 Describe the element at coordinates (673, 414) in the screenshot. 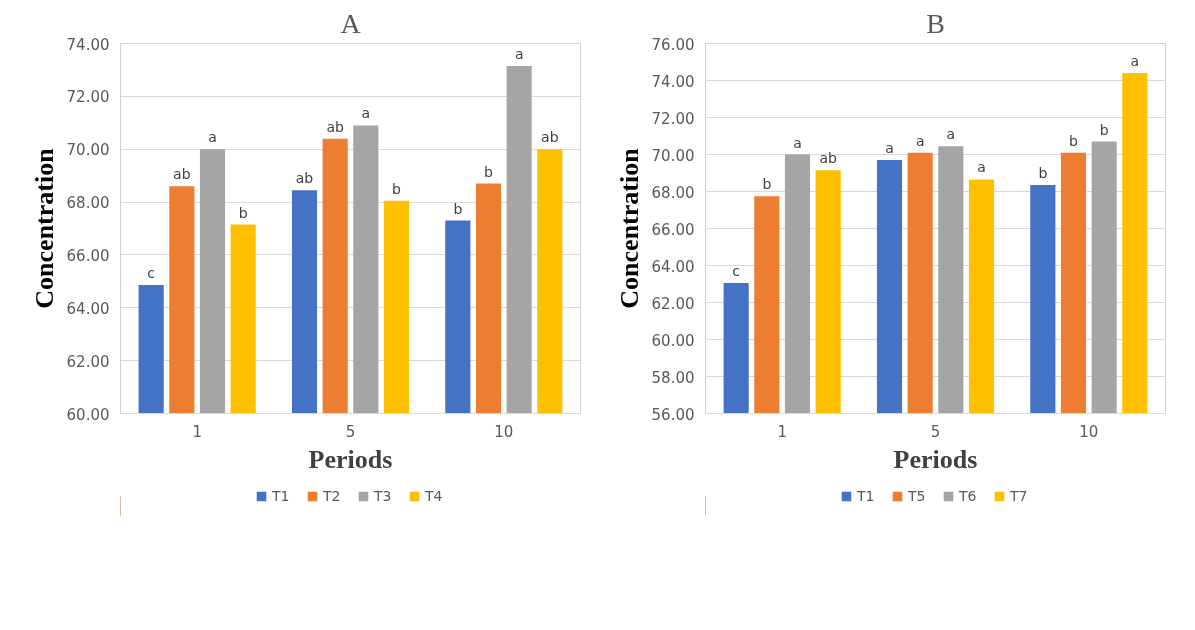

I see `y-tick-label: 56.00` at that location.